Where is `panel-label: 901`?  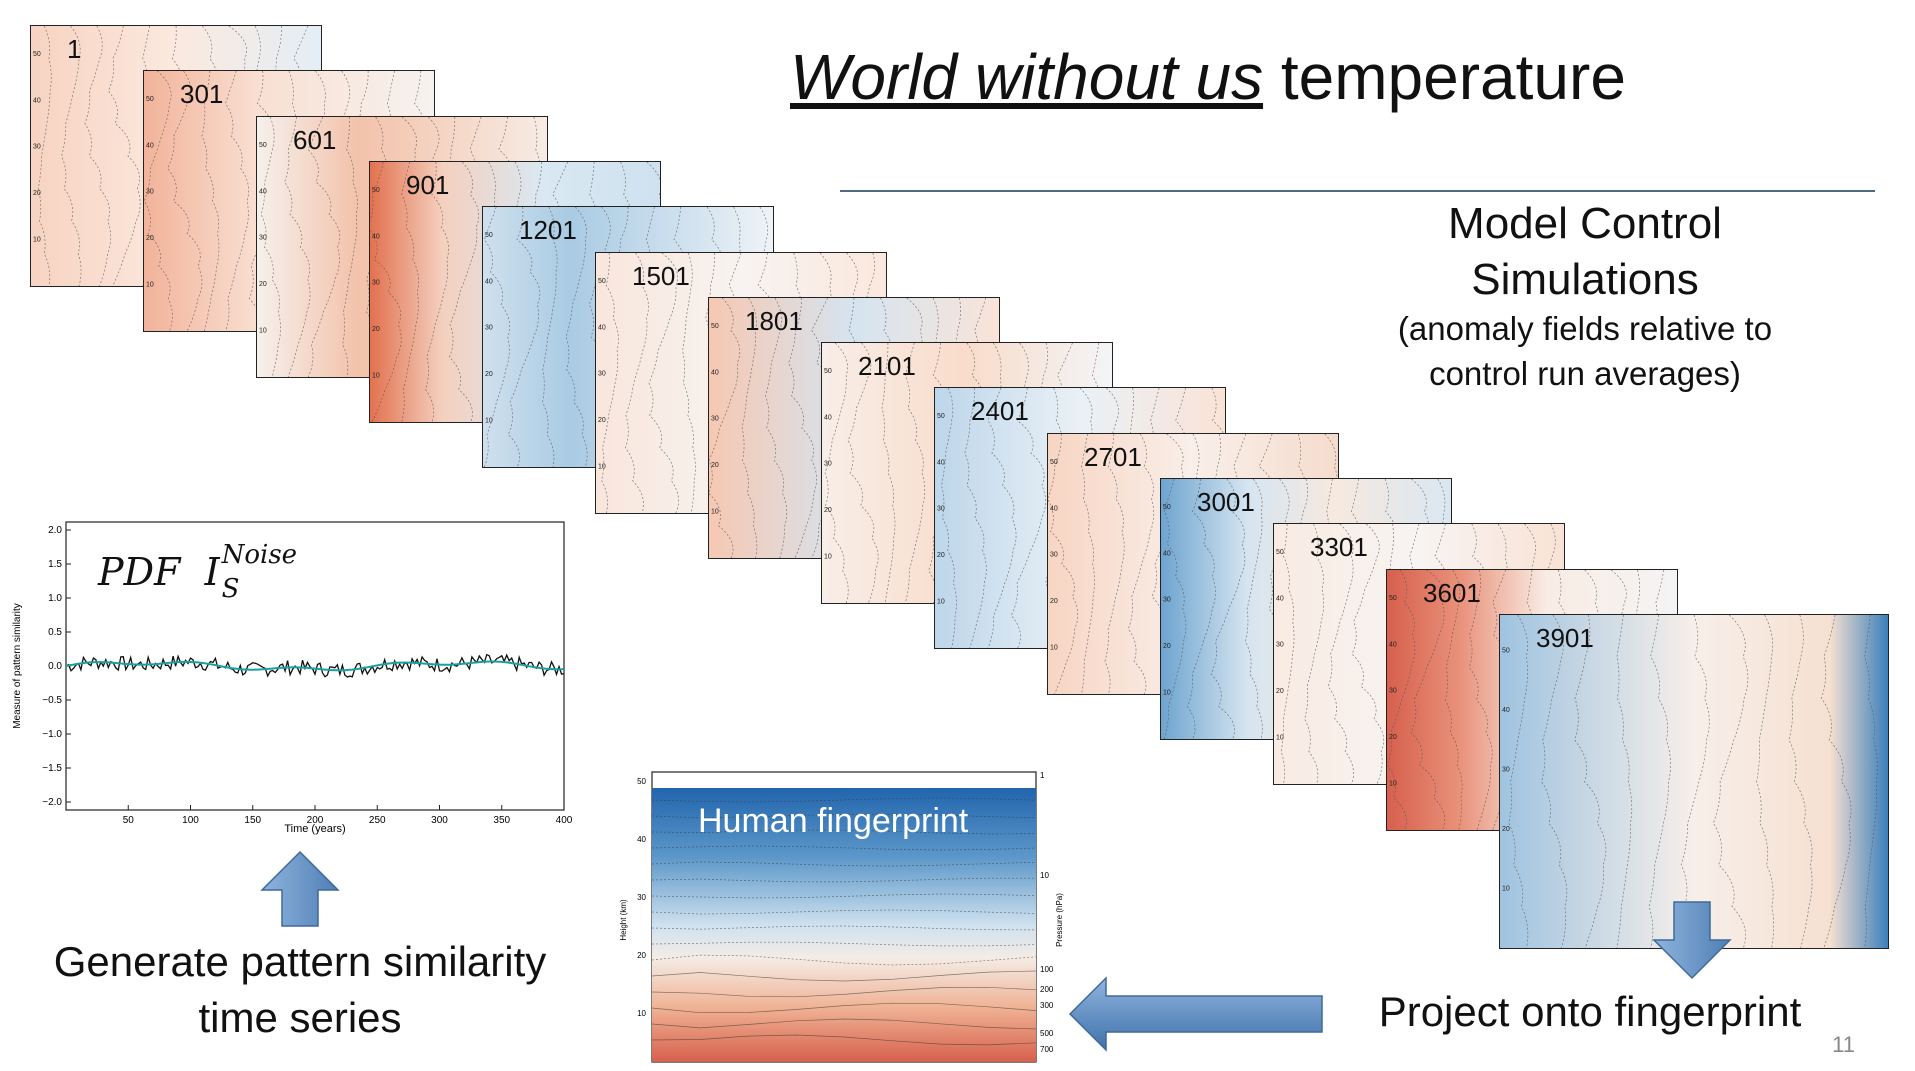 panel-label: 901 is located at coordinates (428, 184).